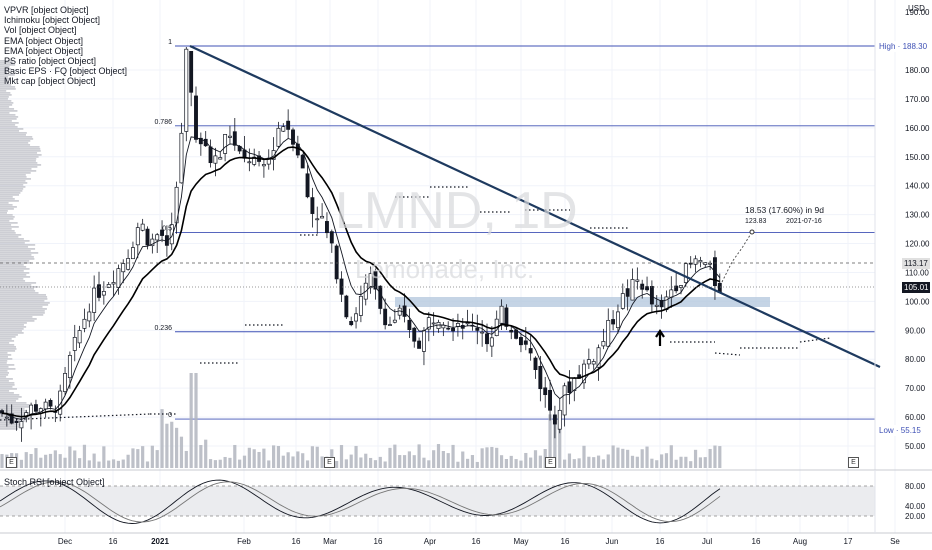 The image size is (932, 550). What do you see at coordinates (330, 541) in the screenshot?
I see `time-label: Mar` at bounding box center [330, 541].